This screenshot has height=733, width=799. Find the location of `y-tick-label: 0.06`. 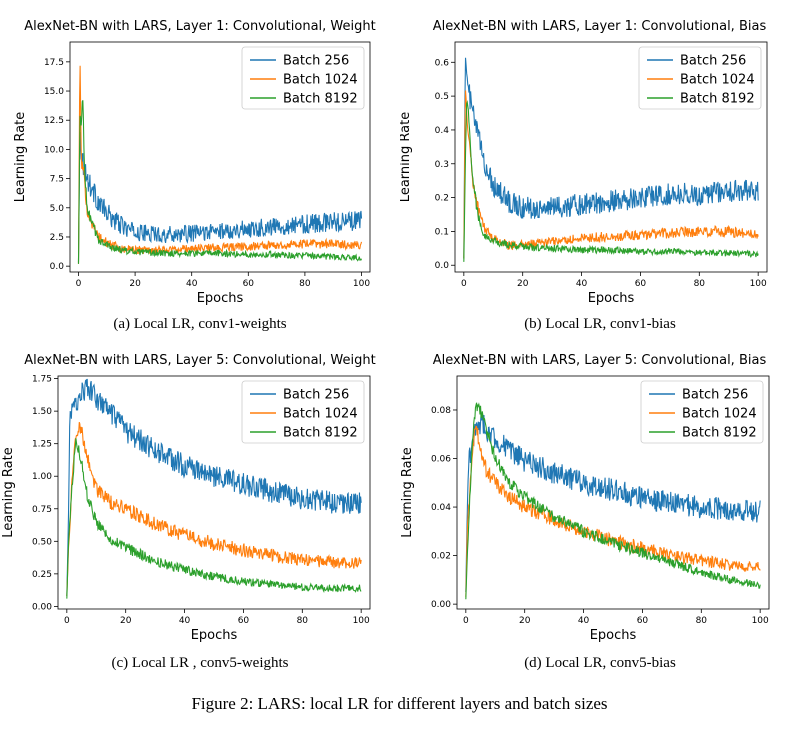

y-tick-label: 0.06 is located at coordinates (441, 460).